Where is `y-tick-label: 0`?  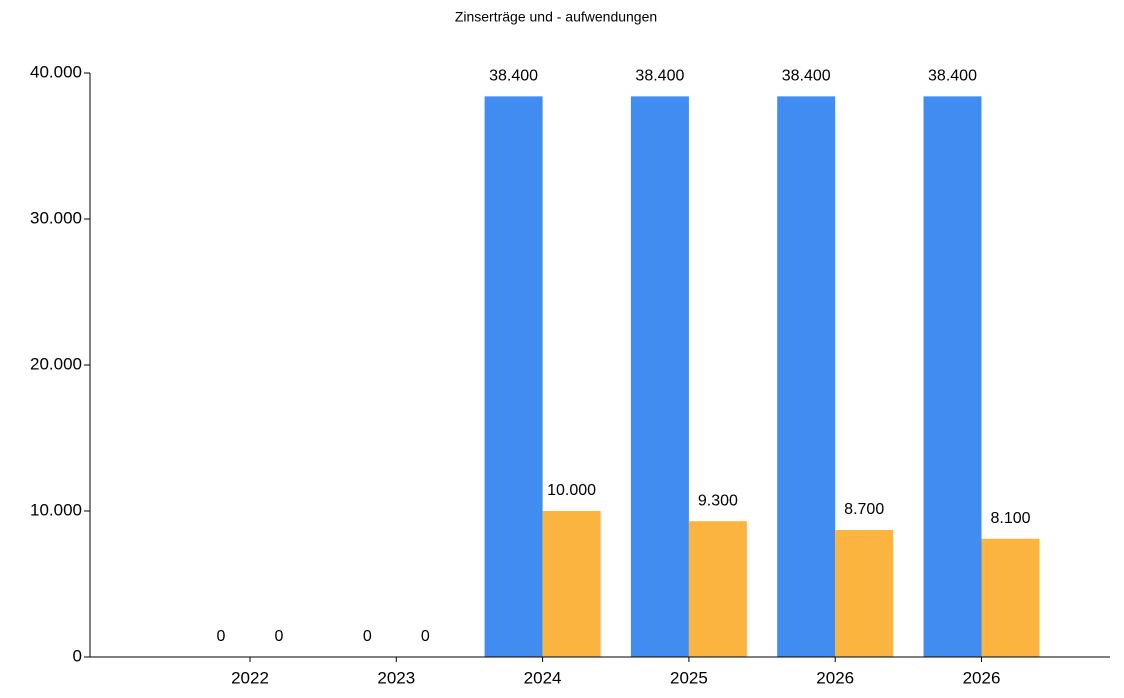 y-tick-label: 0 is located at coordinates (77, 655).